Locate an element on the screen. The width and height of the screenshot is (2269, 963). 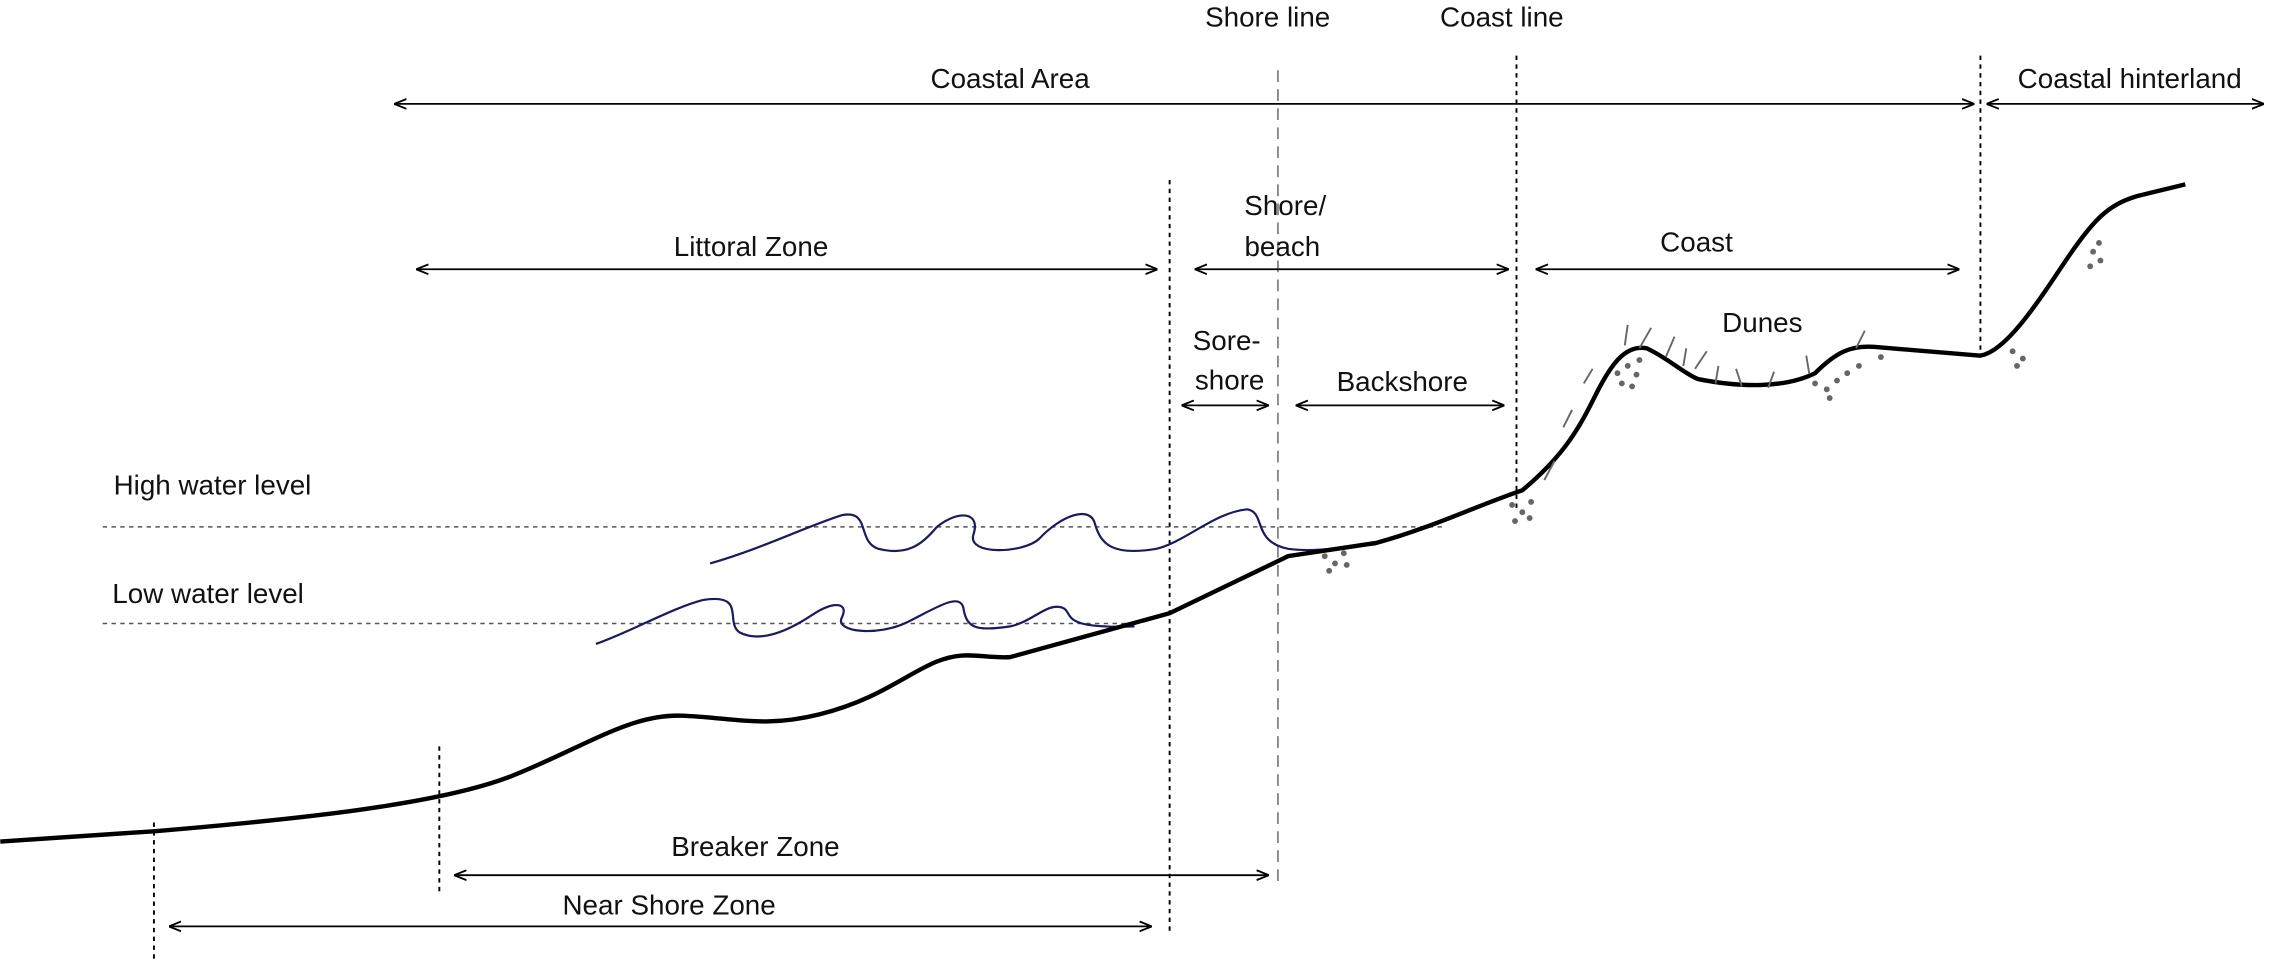
label: Shore line is located at coordinates (1267, 16).